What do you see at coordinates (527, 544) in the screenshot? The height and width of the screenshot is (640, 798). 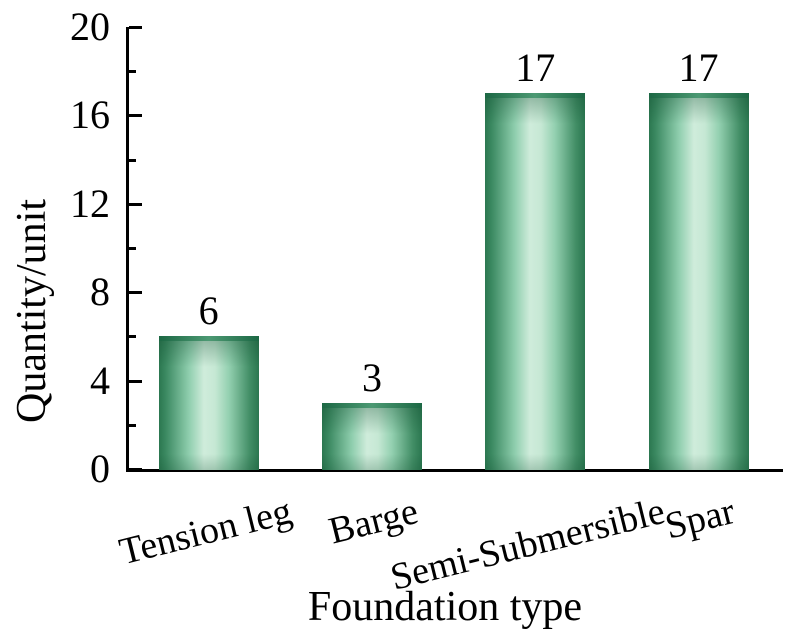 I see `x-category-label: Semi-Submersible` at bounding box center [527, 544].